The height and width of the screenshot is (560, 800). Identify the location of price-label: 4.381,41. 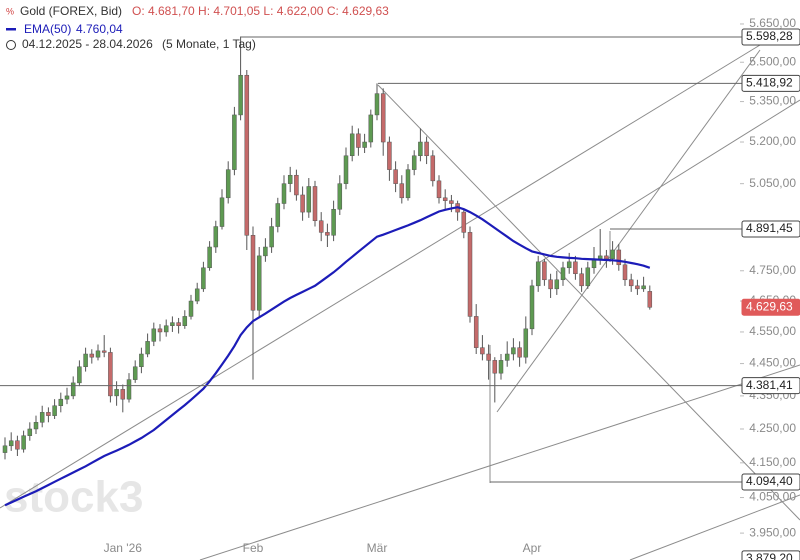
(769, 385).